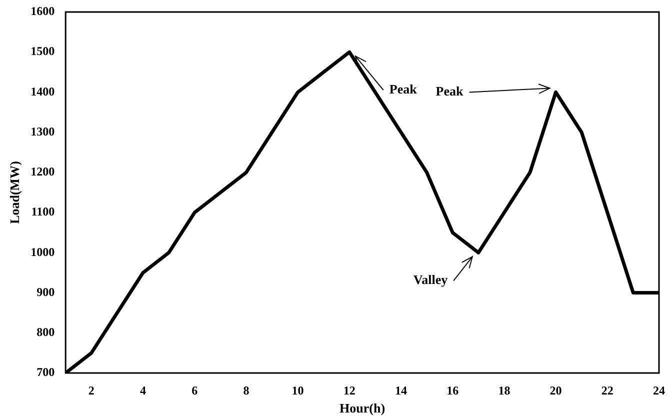 Image resolution: width=668 pixels, height=417 pixels. Describe the element at coordinates (349, 390) in the screenshot. I see `x-tick-label: 12` at that location.